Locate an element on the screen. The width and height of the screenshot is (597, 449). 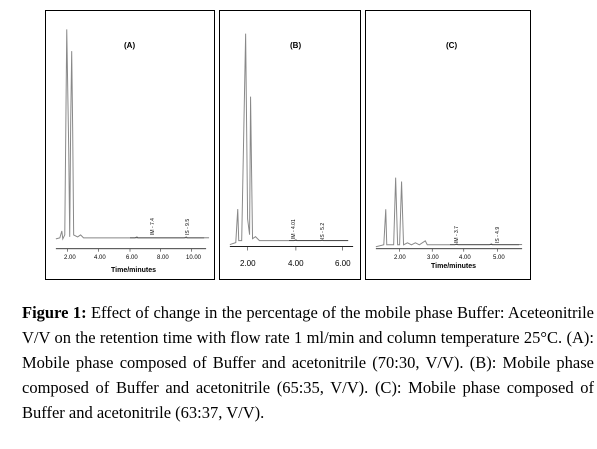
chromatogram-b-plot is located at coordinates (291, 142).